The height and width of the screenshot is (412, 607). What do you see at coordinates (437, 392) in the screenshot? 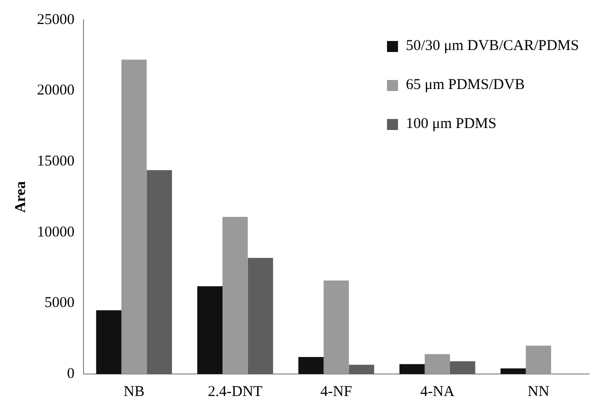
I see `x-tick-label: 4-NA` at bounding box center [437, 392].